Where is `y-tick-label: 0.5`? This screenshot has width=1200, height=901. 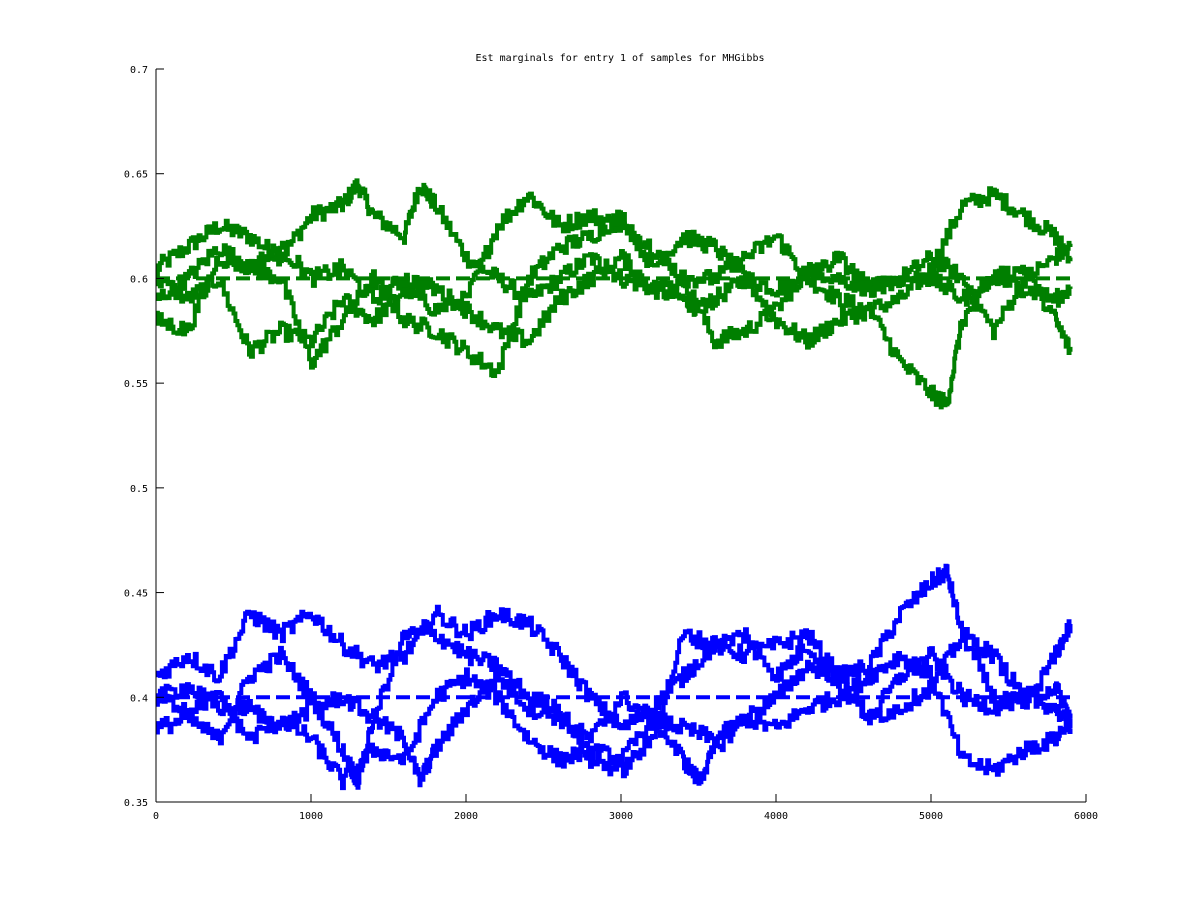
y-tick-label: 0.5 is located at coordinates (139, 489).